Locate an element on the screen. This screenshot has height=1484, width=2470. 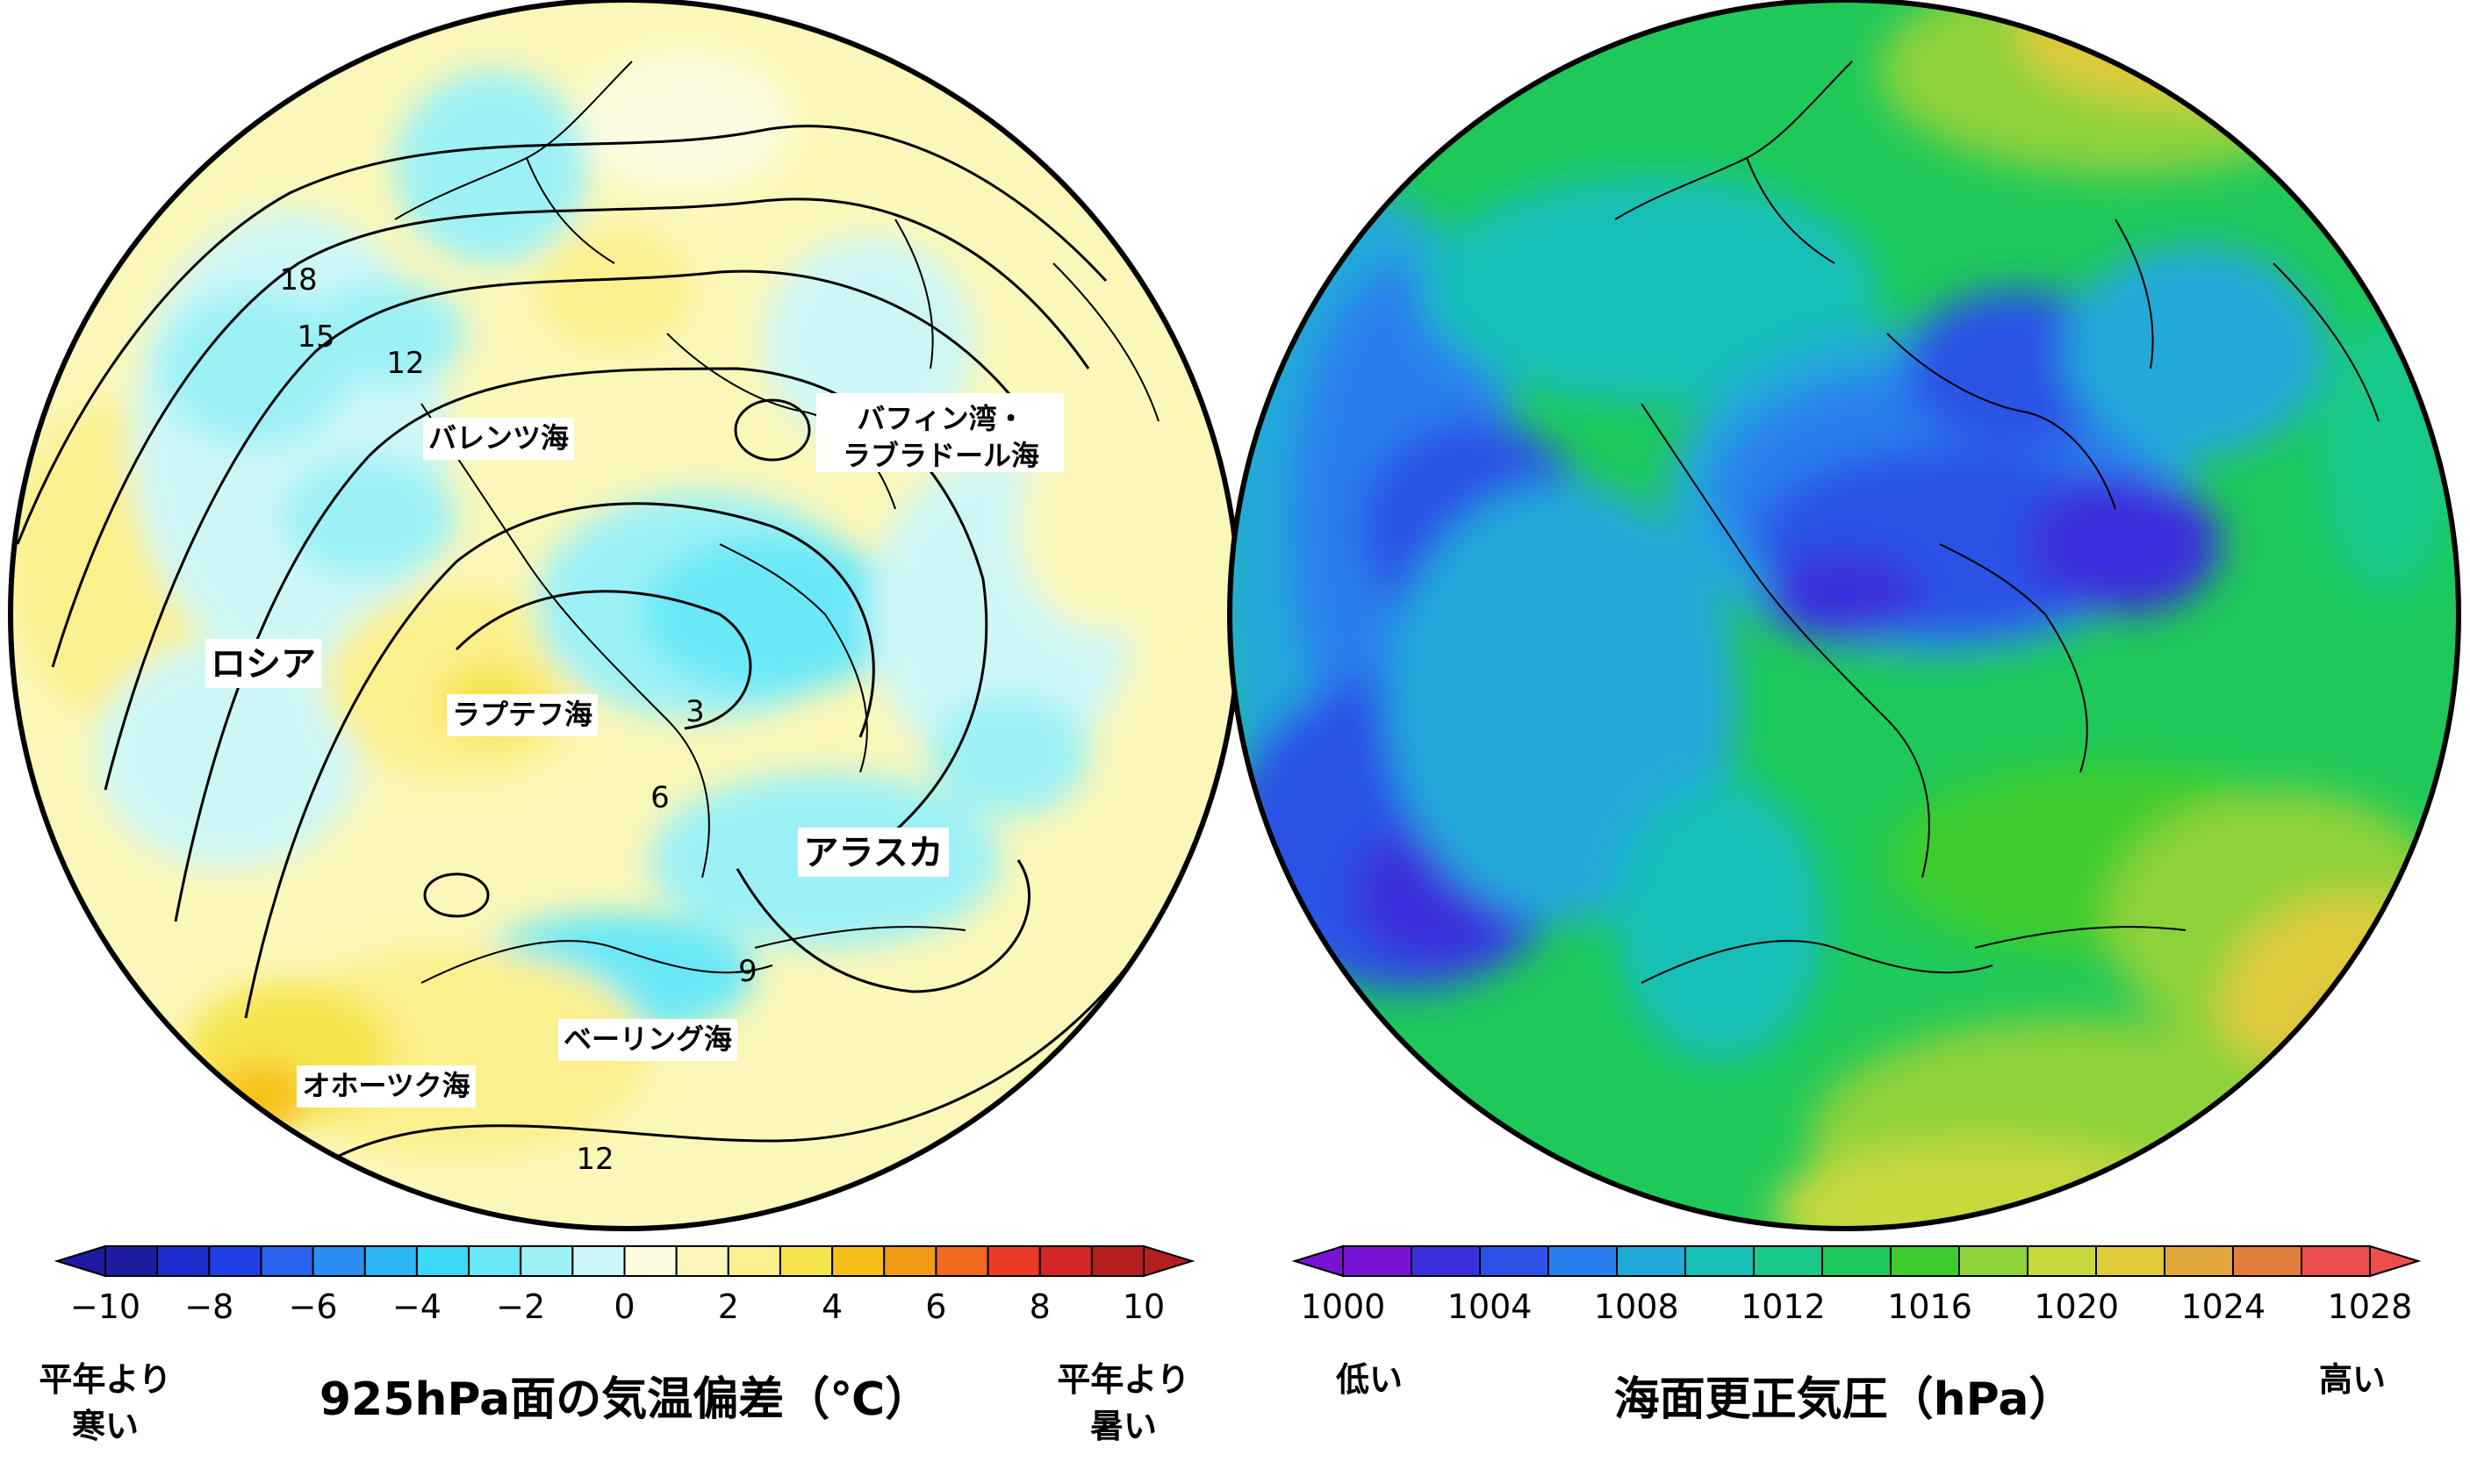
contour-label: 9 is located at coordinates (748, 972).